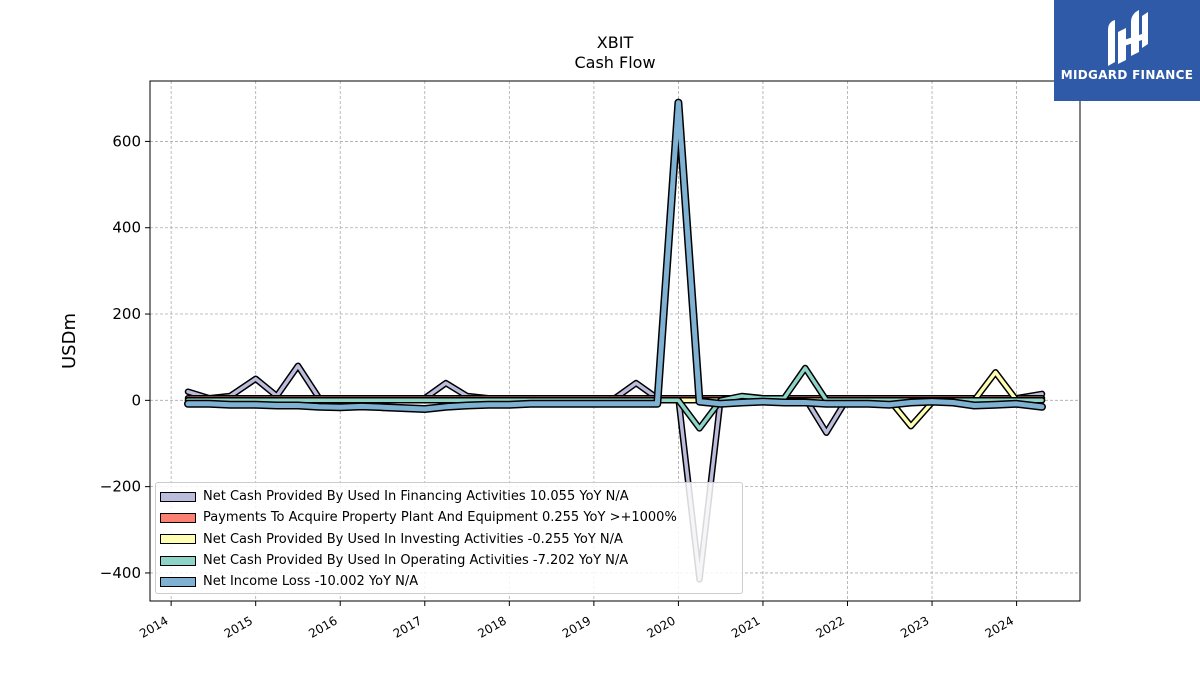 The image size is (1200, 675). What do you see at coordinates (576, 626) in the screenshot?
I see `x-tick-label: 2019` at bounding box center [576, 626].